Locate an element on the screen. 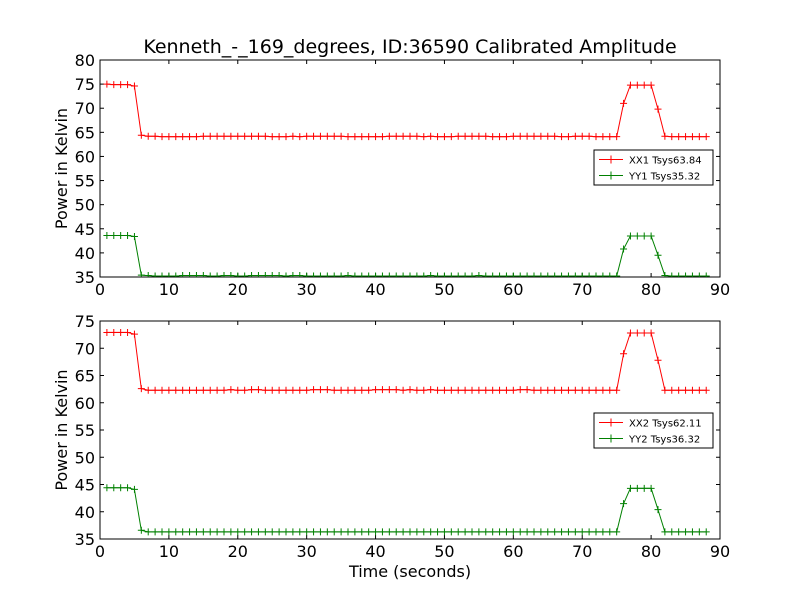 Image resolution: width=800 pixels, height=600 pixels. y-tick-label: 35 is located at coordinates (85, 277).